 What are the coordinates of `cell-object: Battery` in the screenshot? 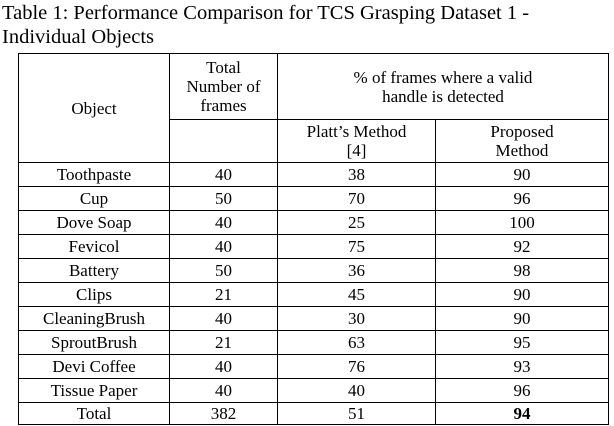 It's located at (94, 270).